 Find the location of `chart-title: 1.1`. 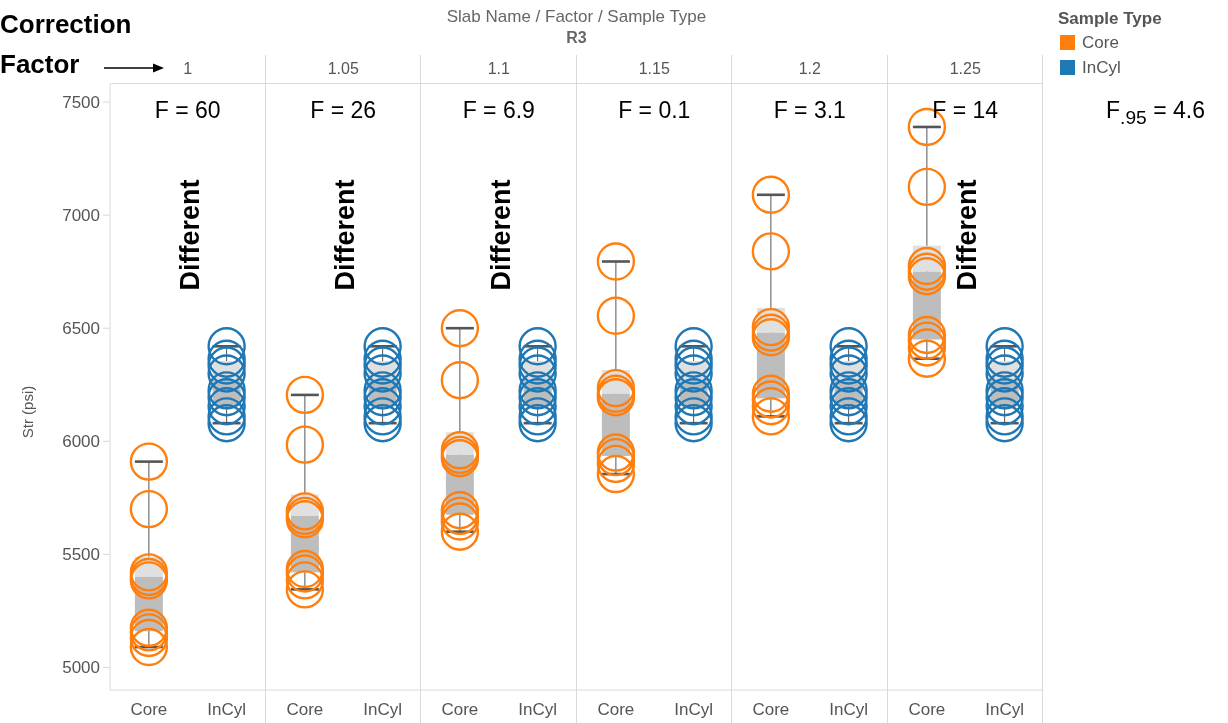

chart-title: 1.1 is located at coordinates (499, 69).